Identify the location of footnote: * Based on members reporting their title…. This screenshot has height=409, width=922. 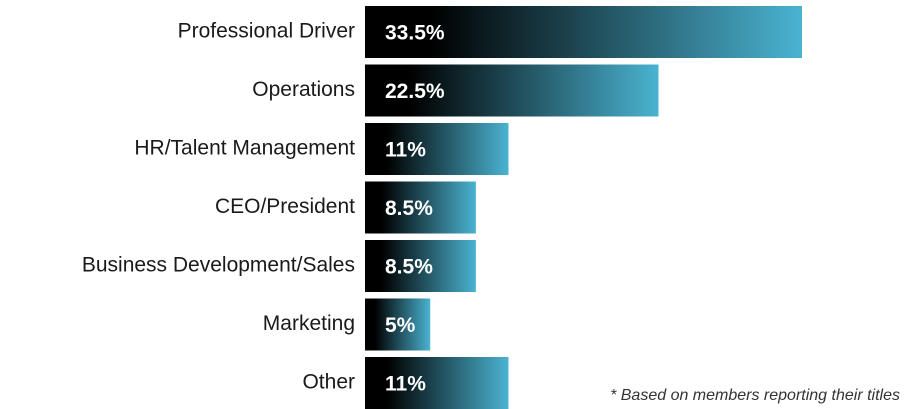
(755, 395).